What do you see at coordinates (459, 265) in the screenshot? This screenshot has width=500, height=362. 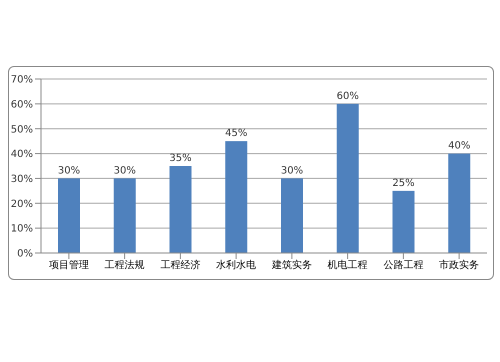 I see `x-tick-label: 市政实务` at bounding box center [459, 265].